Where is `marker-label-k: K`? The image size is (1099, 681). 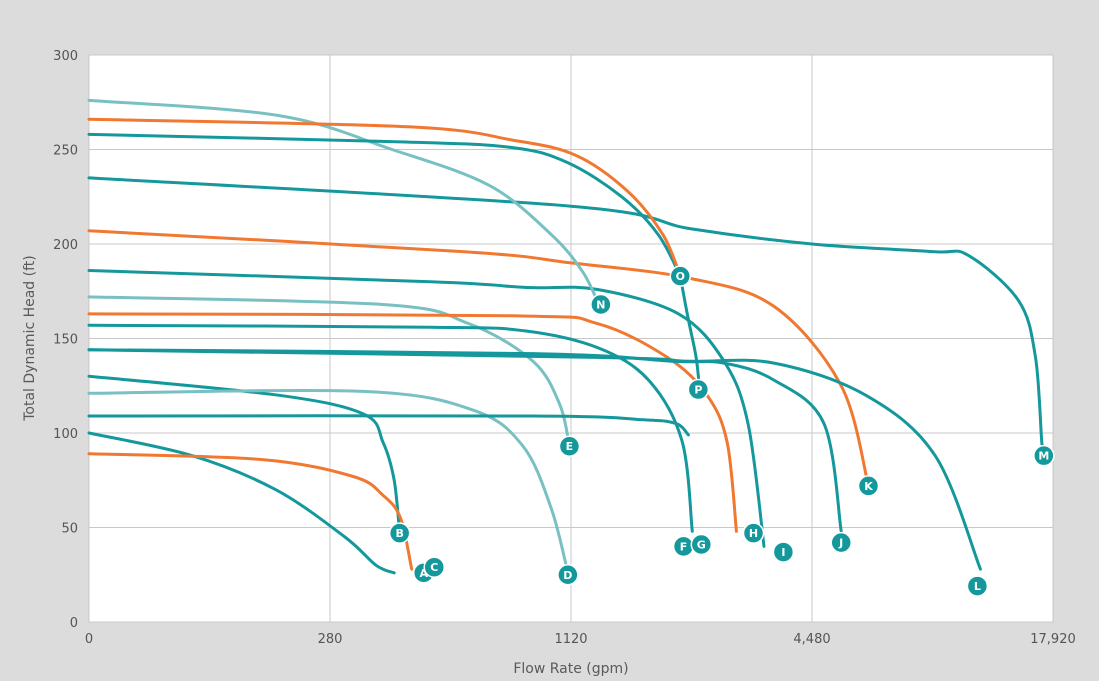
marker-label-k: K is located at coordinates (868, 486).